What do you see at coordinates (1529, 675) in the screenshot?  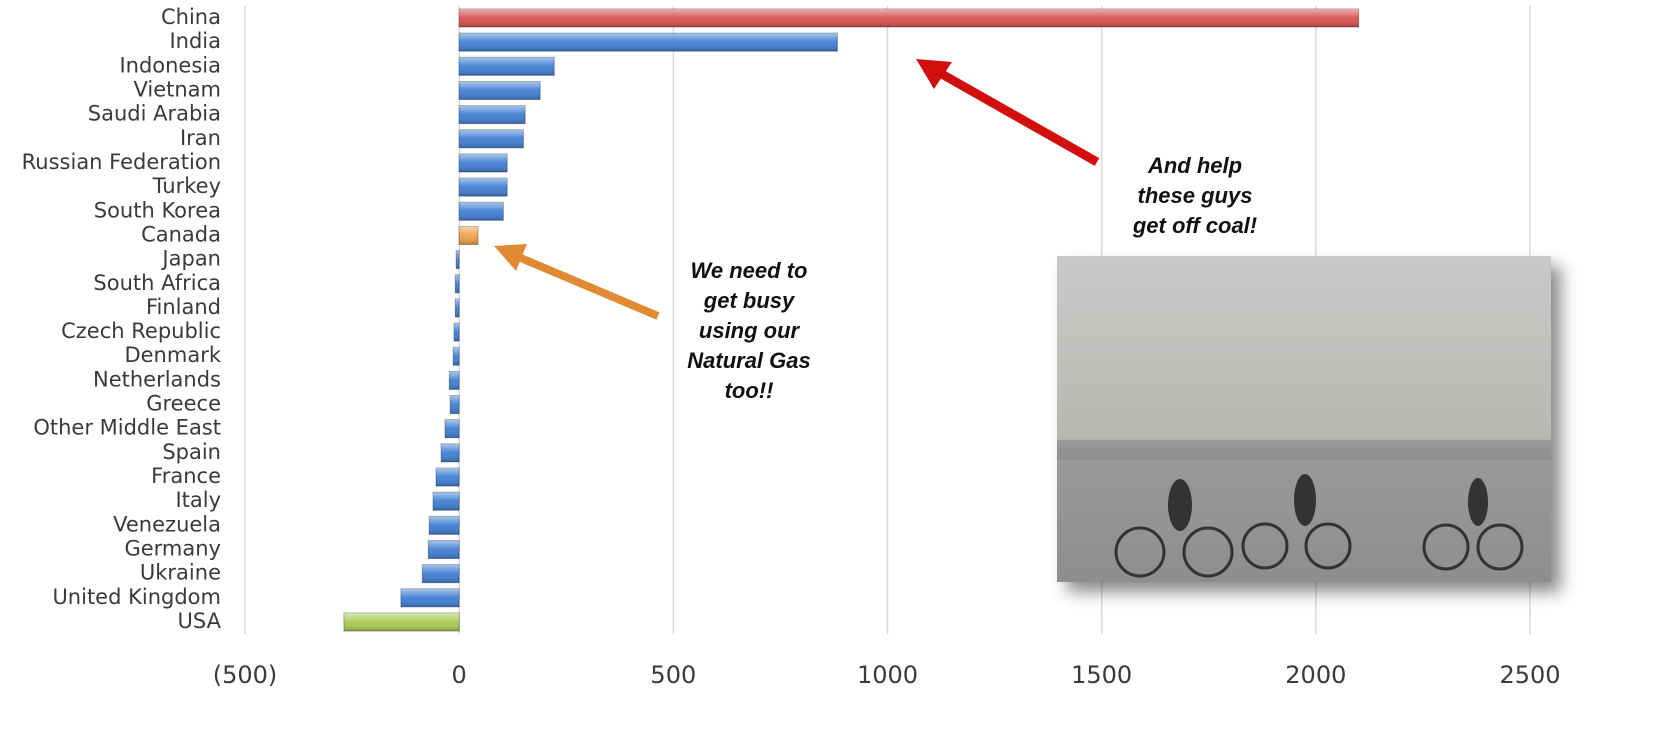 I see `x-tick-label: 2500` at bounding box center [1529, 675].